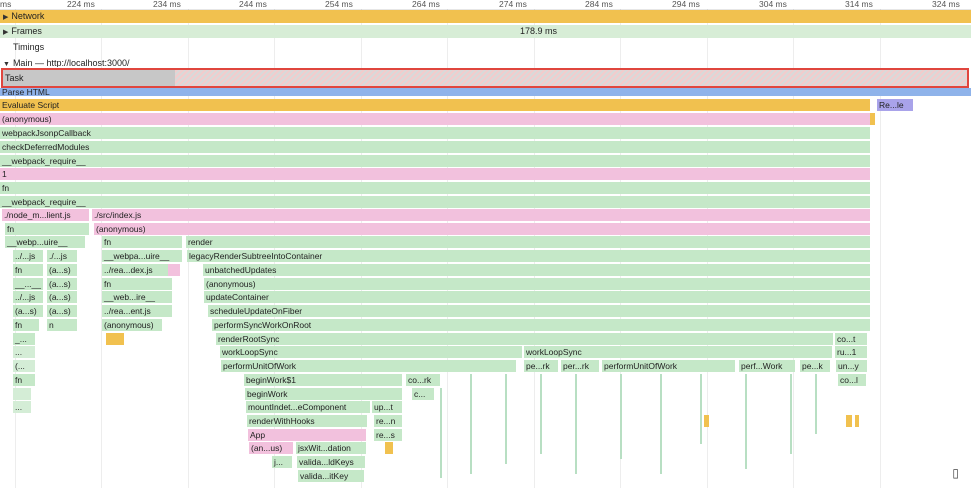 The width and height of the screenshot is (971, 488). Describe the element at coordinates (387, 407) in the screenshot. I see `flame-upt: up...t` at that location.